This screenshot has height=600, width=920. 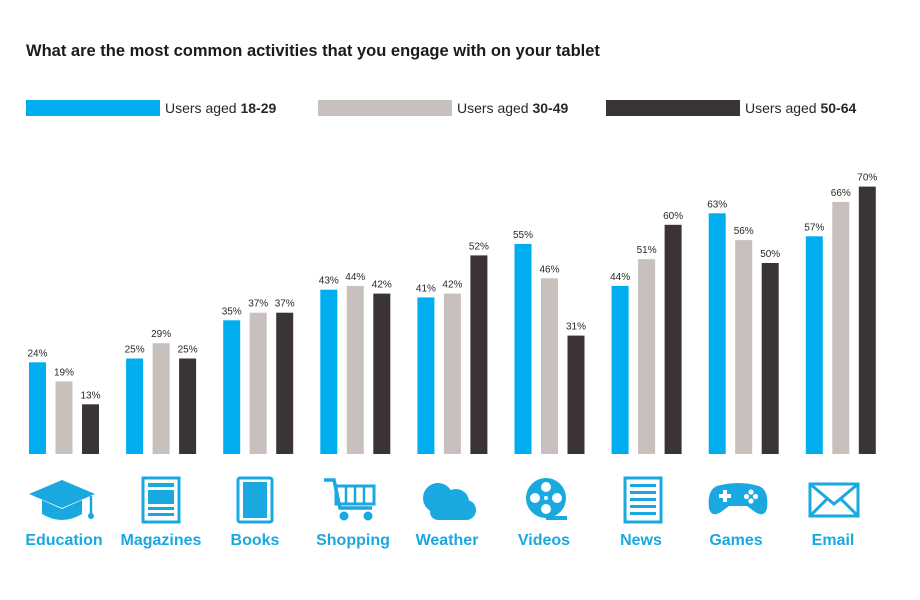 What do you see at coordinates (255, 500) in the screenshot?
I see `book-icon` at bounding box center [255, 500].